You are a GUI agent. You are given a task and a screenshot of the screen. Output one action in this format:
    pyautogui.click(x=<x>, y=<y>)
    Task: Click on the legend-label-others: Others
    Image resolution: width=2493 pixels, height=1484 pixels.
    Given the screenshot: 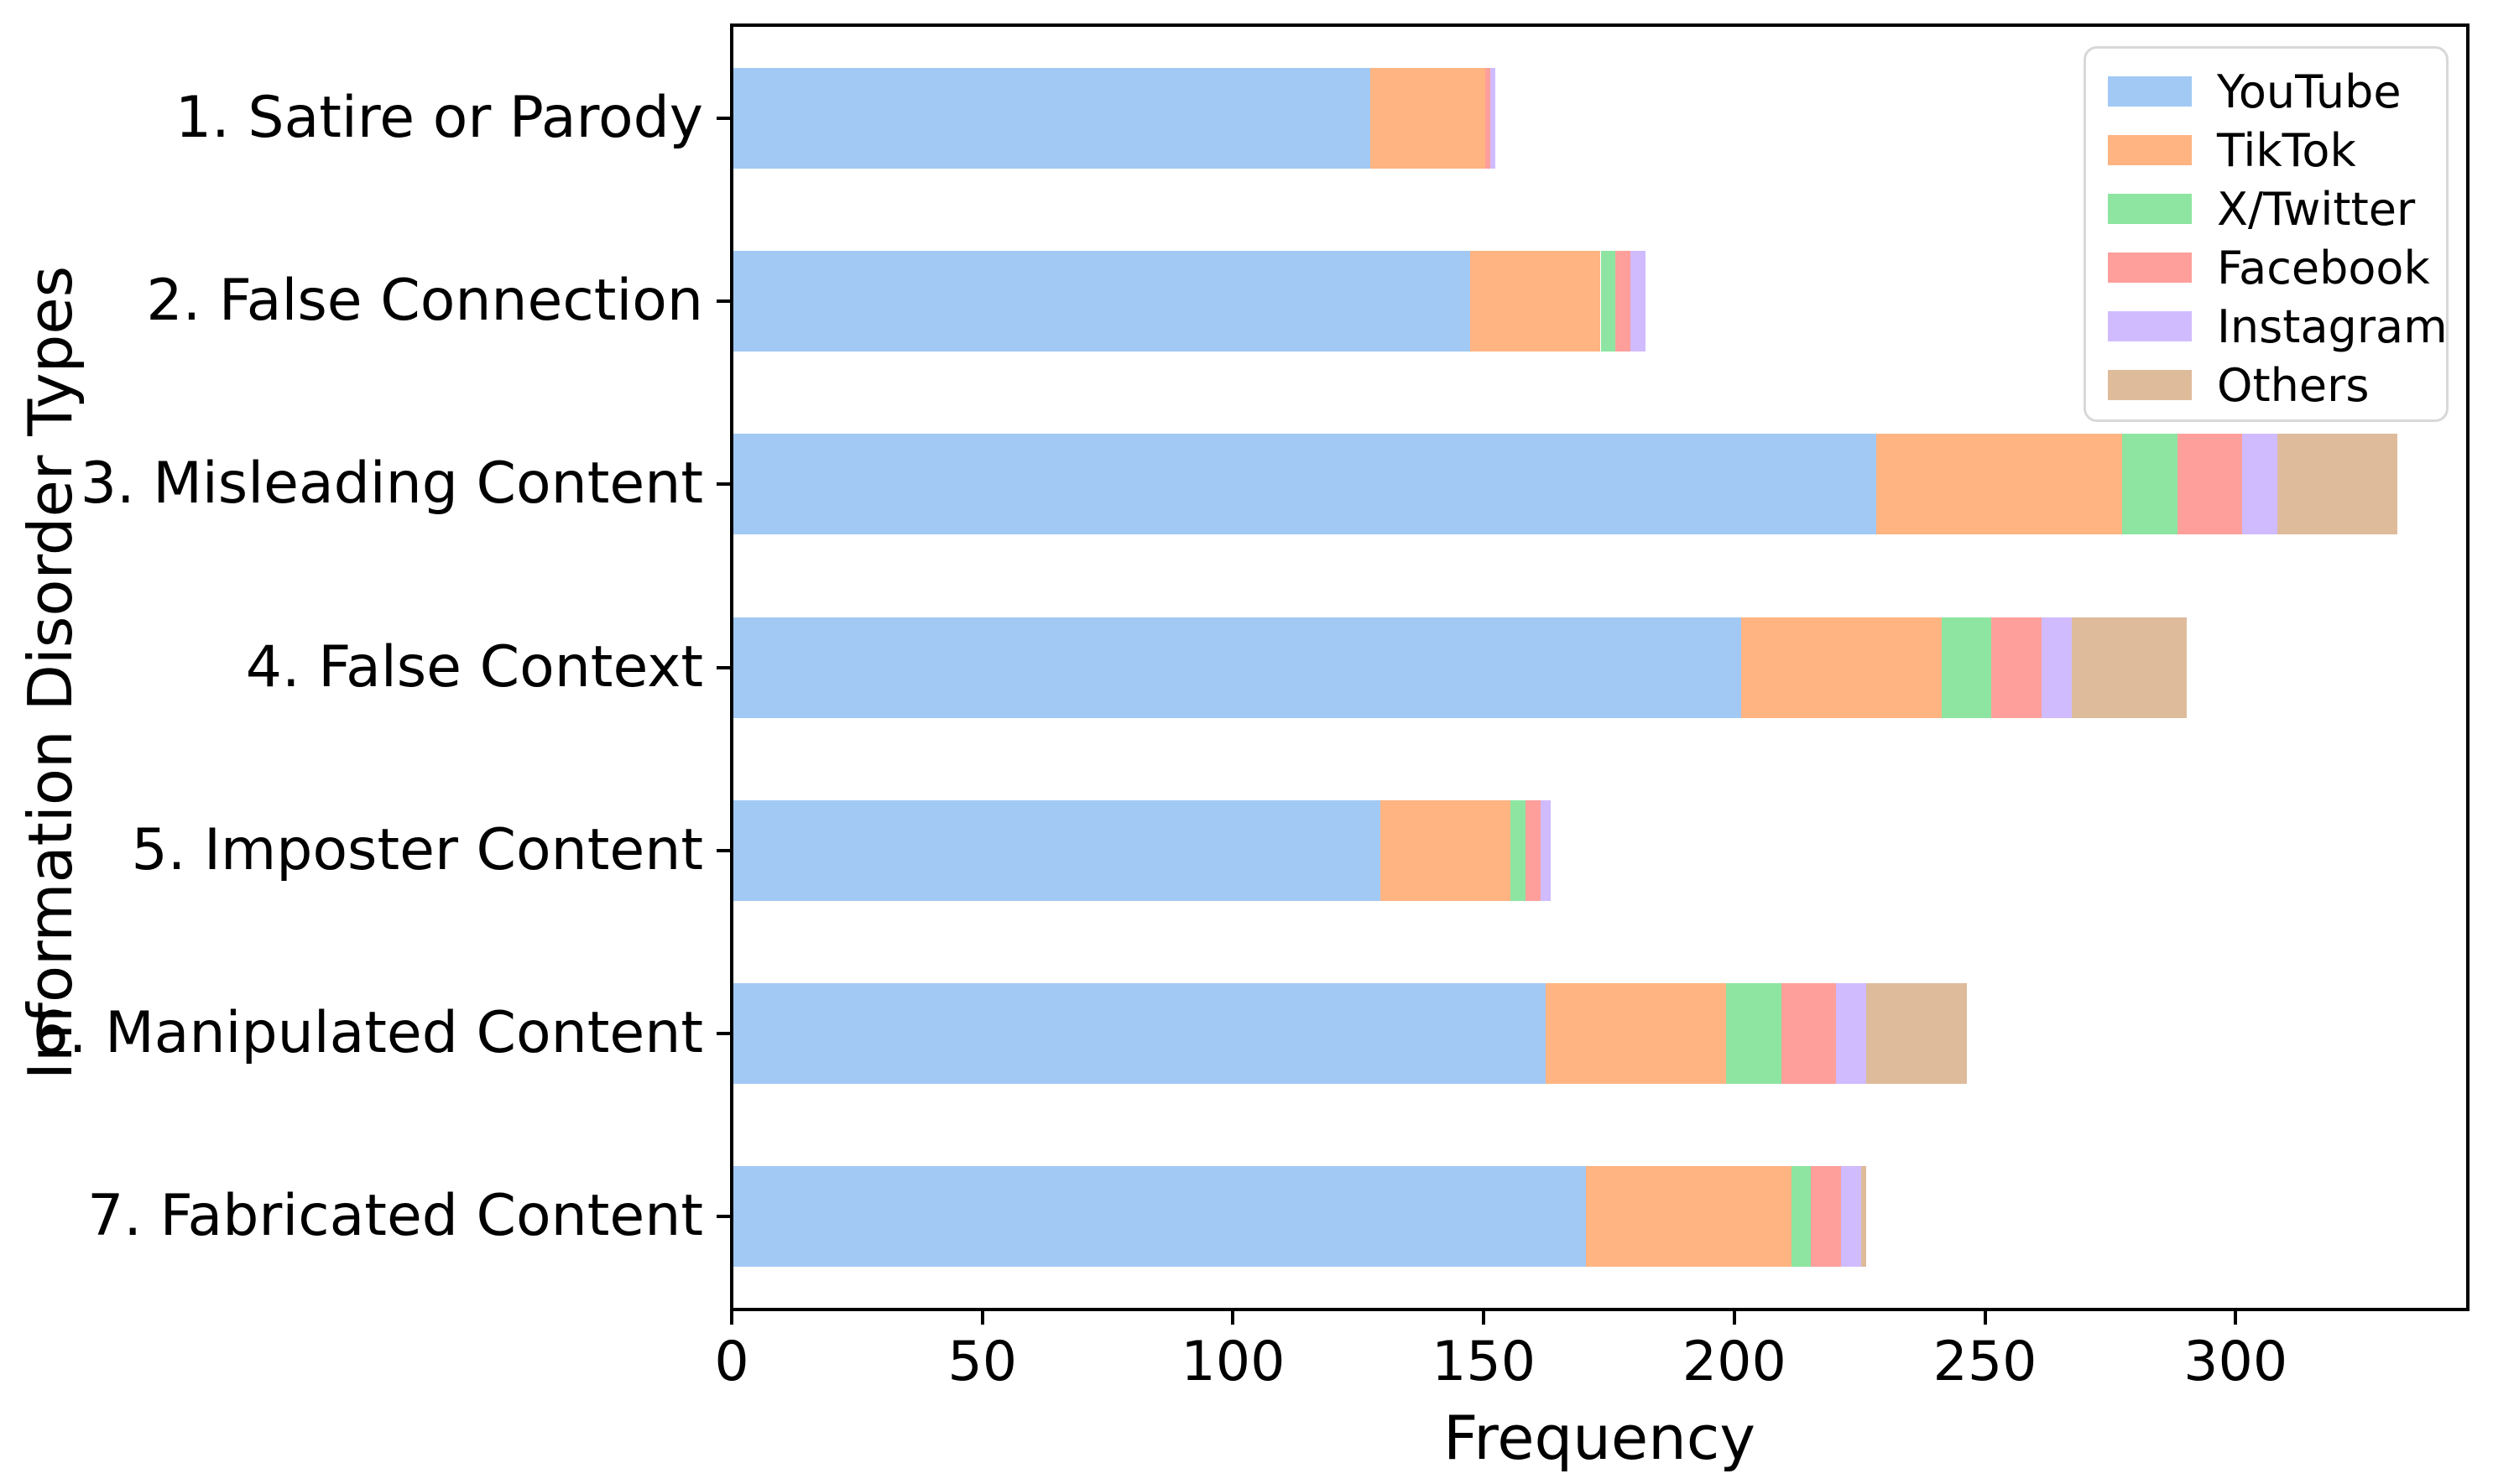 What is the action you would take?
    pyautogui.click(x=2293, y=385)
    